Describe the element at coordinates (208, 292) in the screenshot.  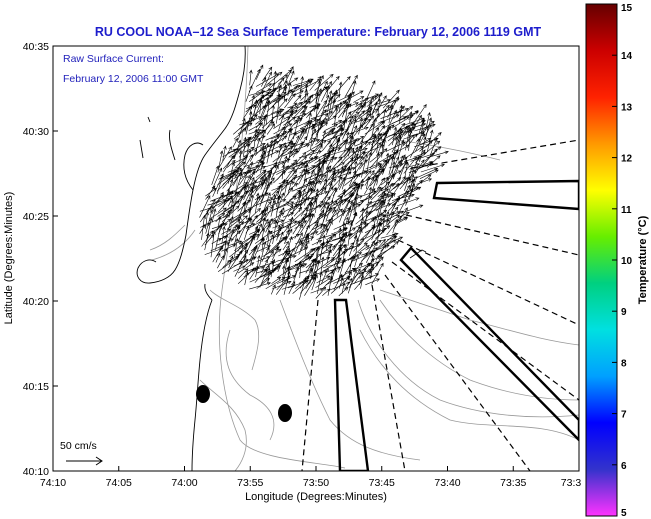
I see `coastline-path` at that location.